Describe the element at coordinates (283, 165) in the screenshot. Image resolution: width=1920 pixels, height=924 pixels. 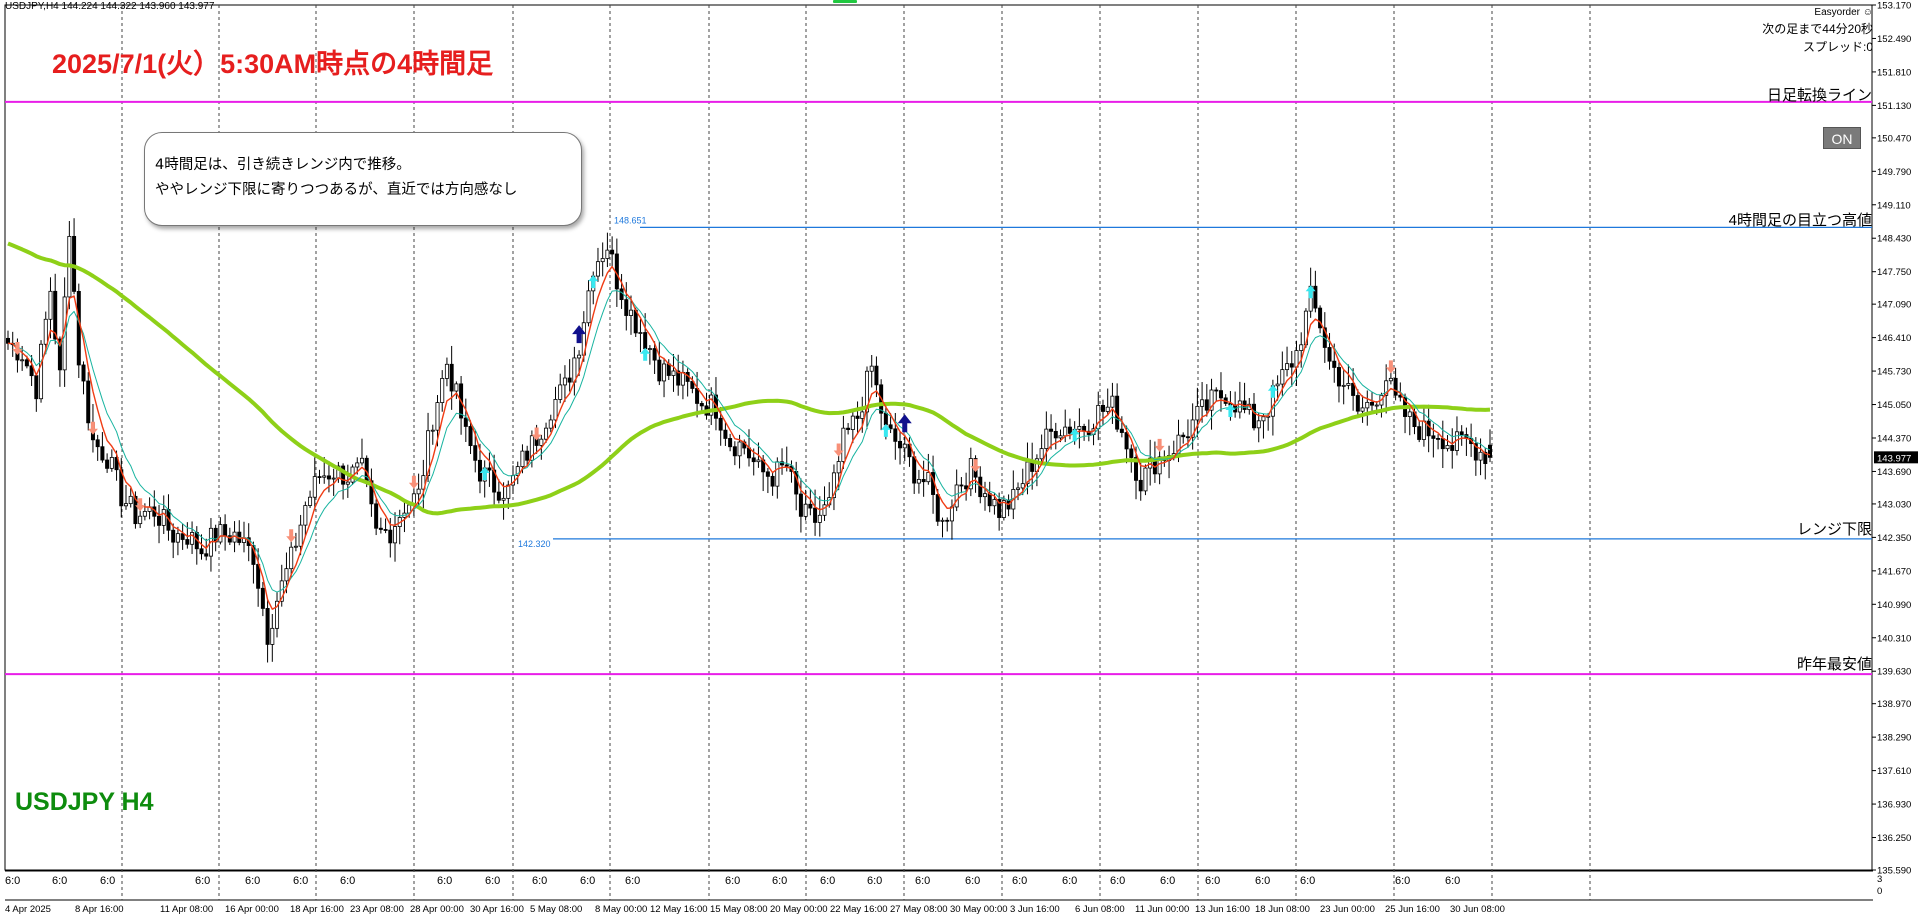
I see `comment-line-1: 4時間足は、引き続きレンジ内で推移。` at that location.